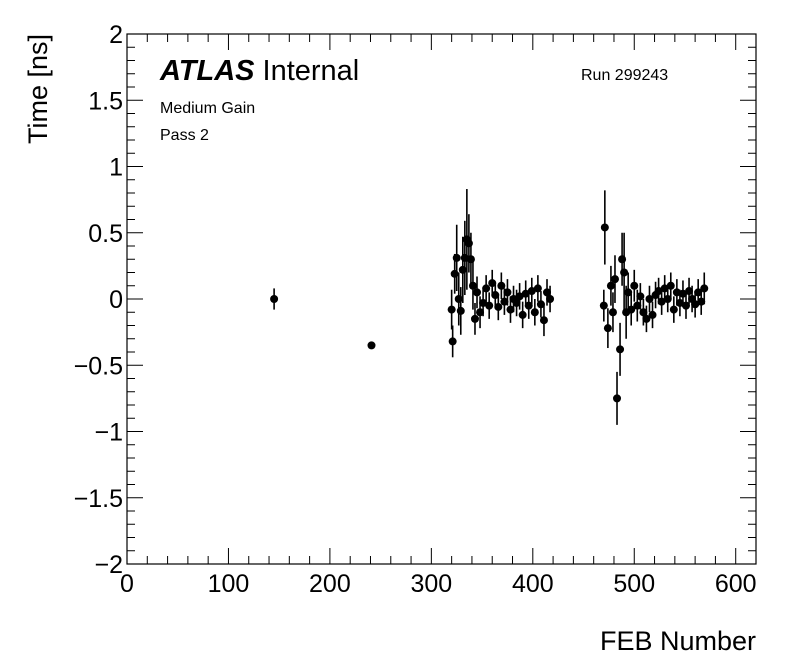 The width and height of the screenshot is (796, 672). I want to click on y-tick-label: −2, so click(108, 565).